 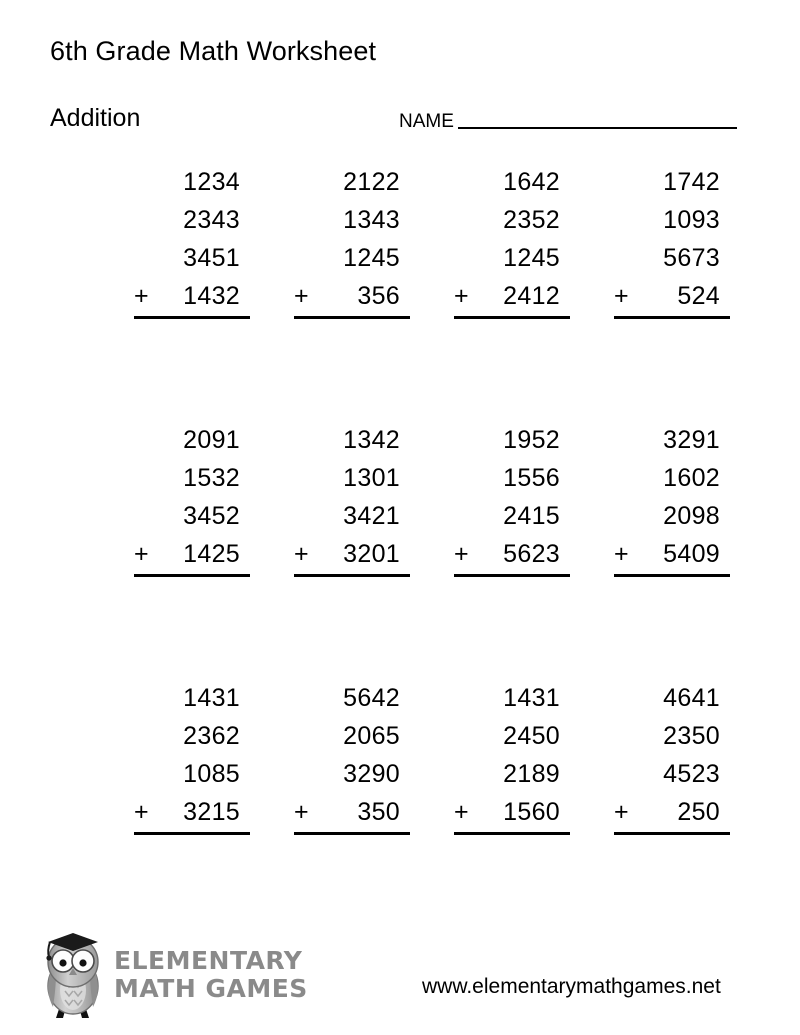 I want to click on addend: 2122, so click(x=371, y=182).